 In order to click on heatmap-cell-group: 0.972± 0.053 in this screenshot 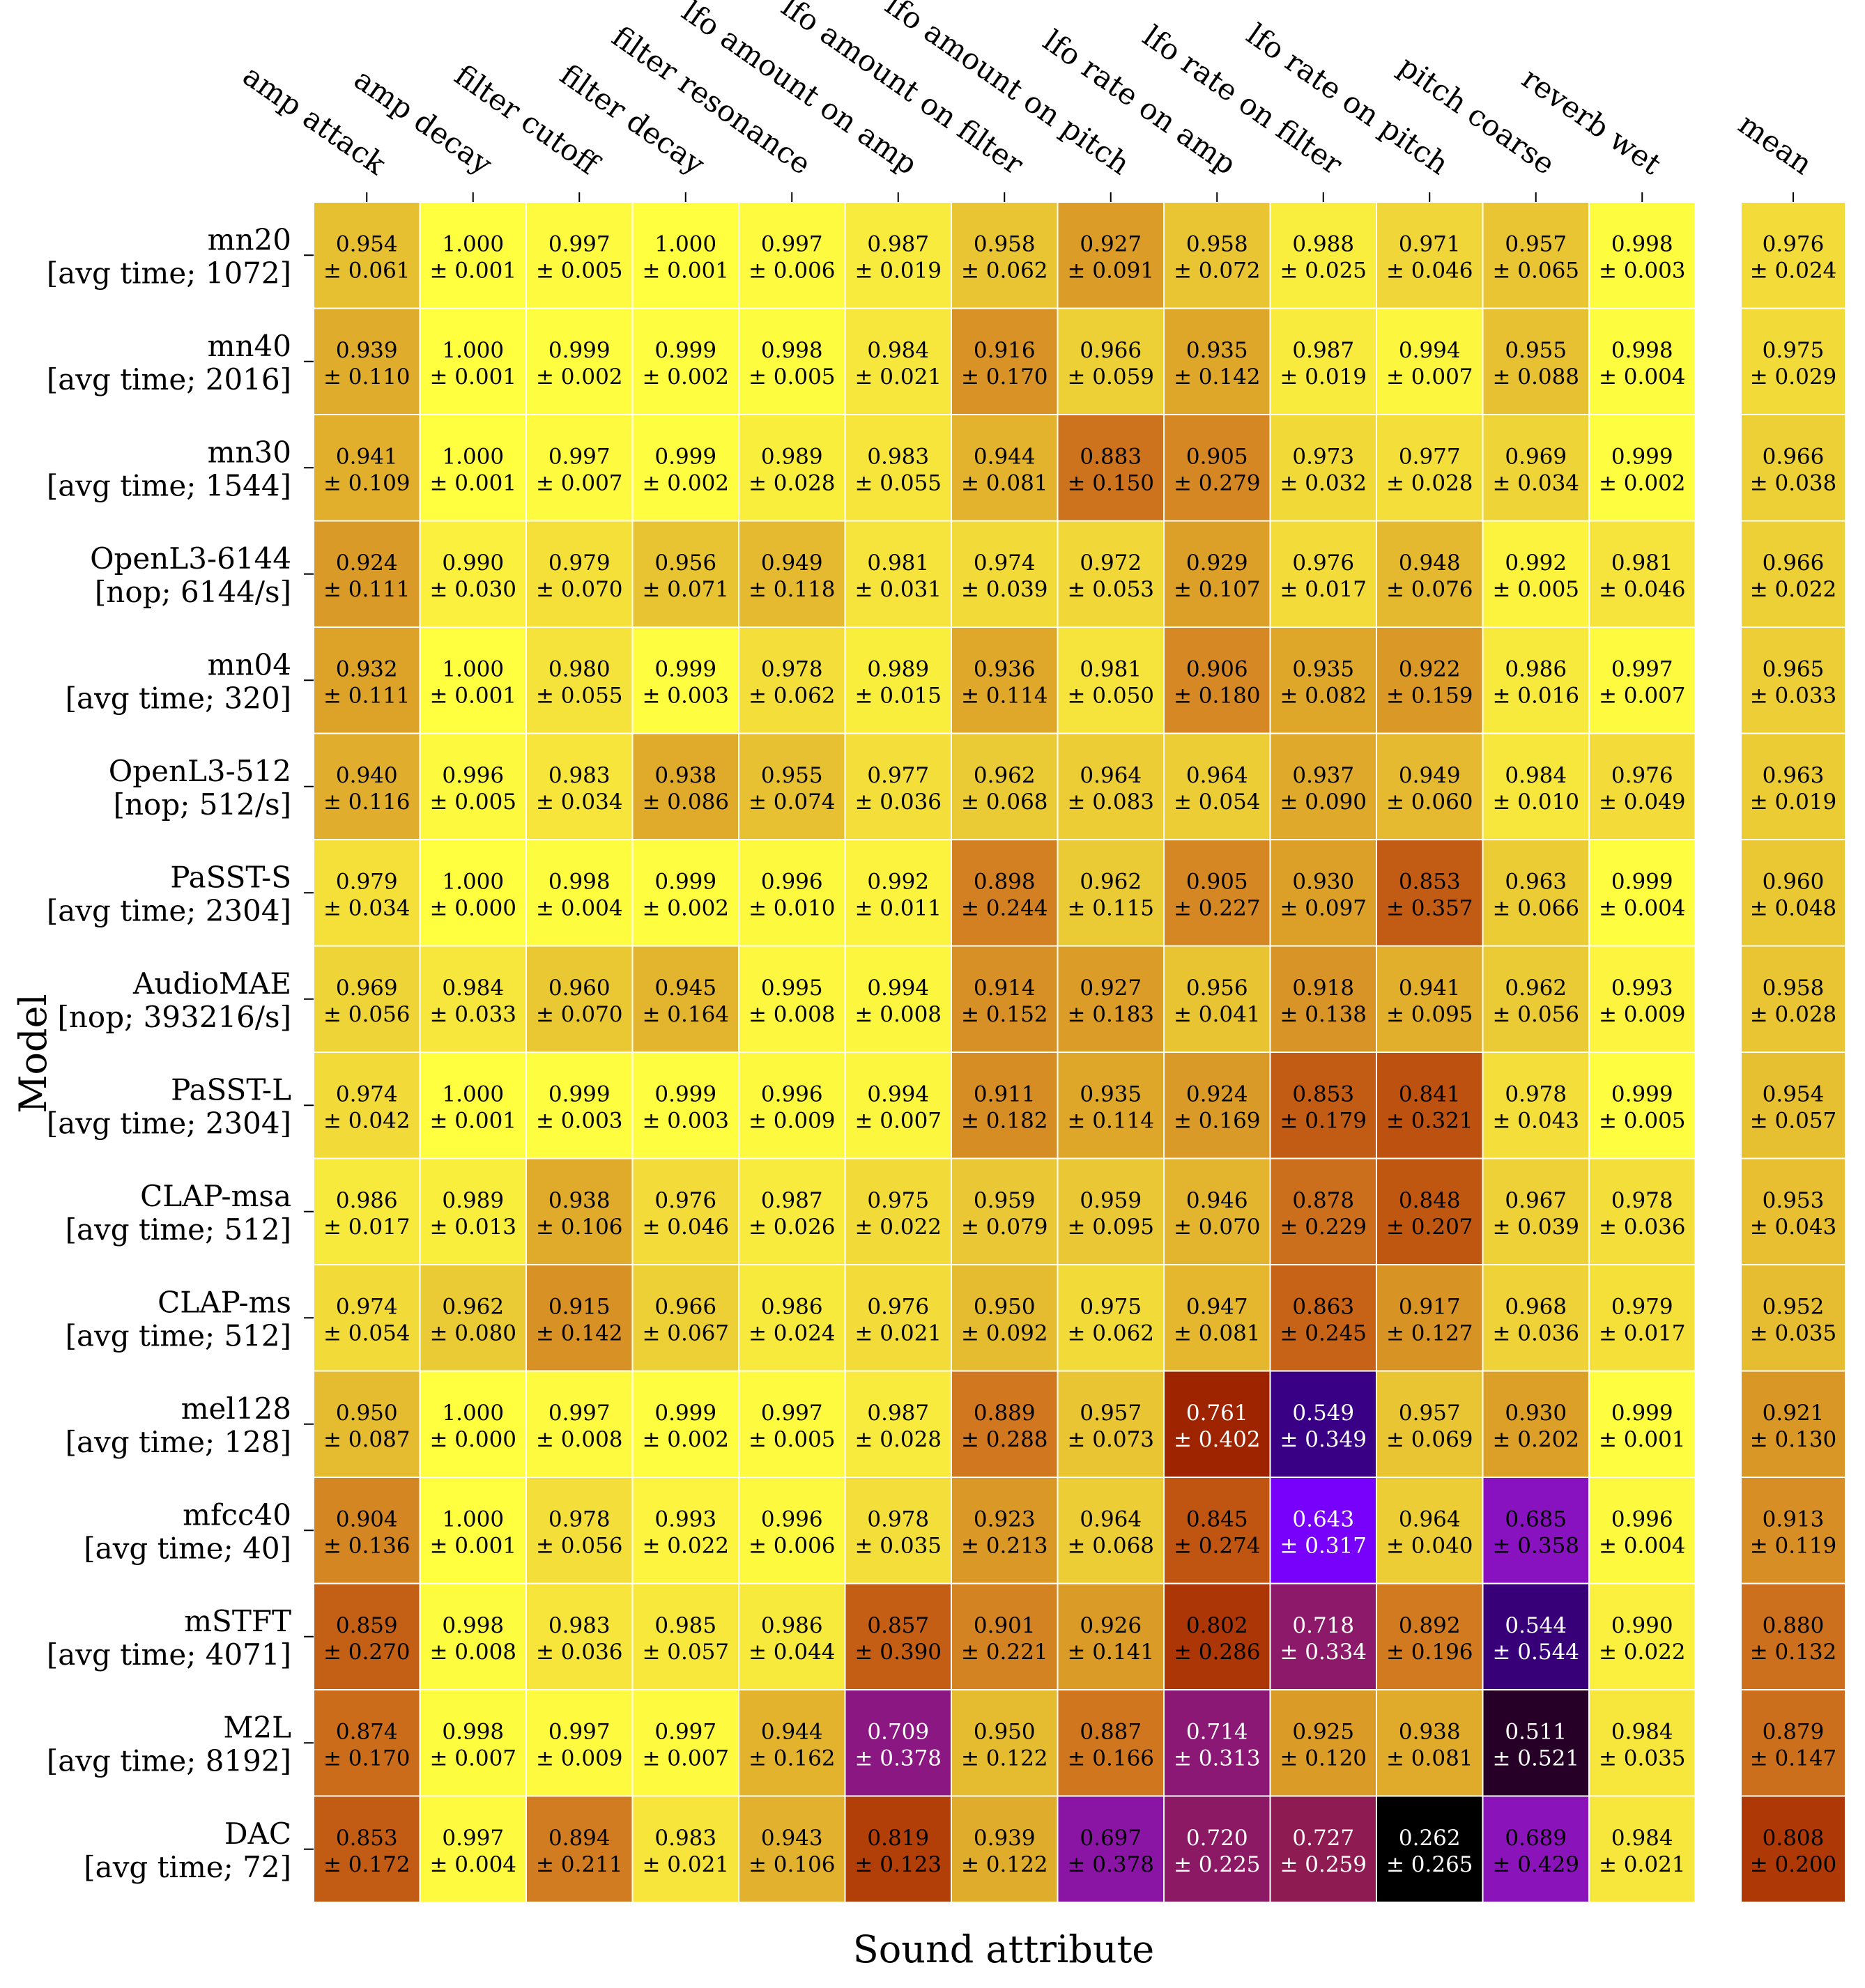, I will do `click(1111, 574)`.